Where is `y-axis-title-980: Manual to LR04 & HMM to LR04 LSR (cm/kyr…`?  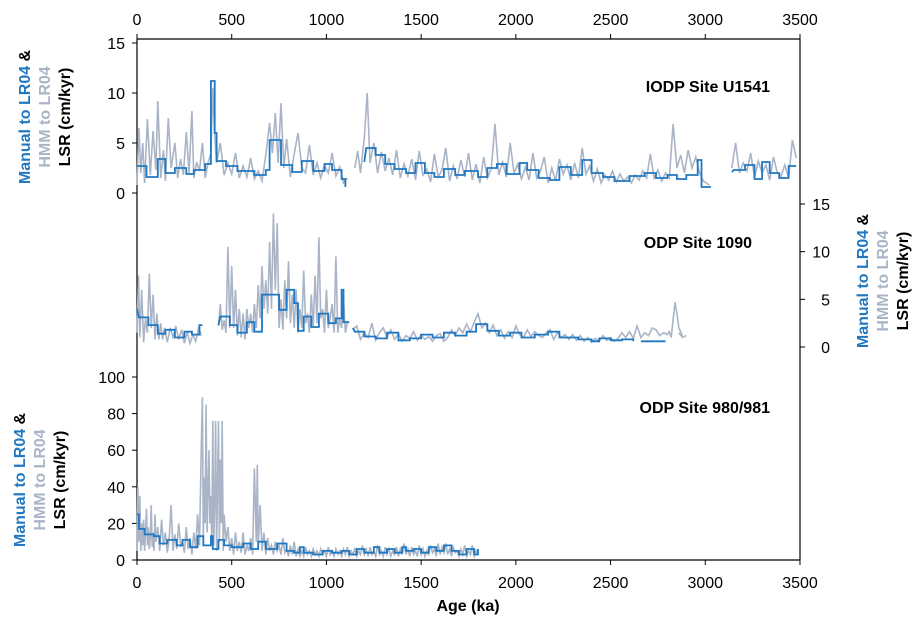
y-axis-title-980: Manual to LR04 & HMM to LR04 LSR (cm/kyr… is located at coordinates (40, 479).